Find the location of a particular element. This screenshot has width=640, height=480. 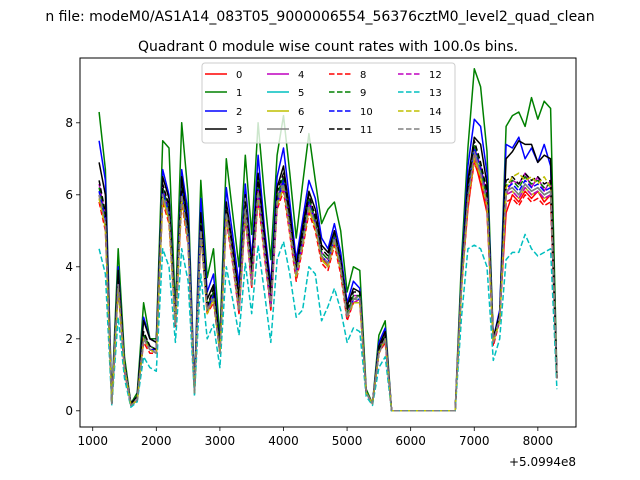

x-tick-label: 7000 is located at coordinates (474, 441).